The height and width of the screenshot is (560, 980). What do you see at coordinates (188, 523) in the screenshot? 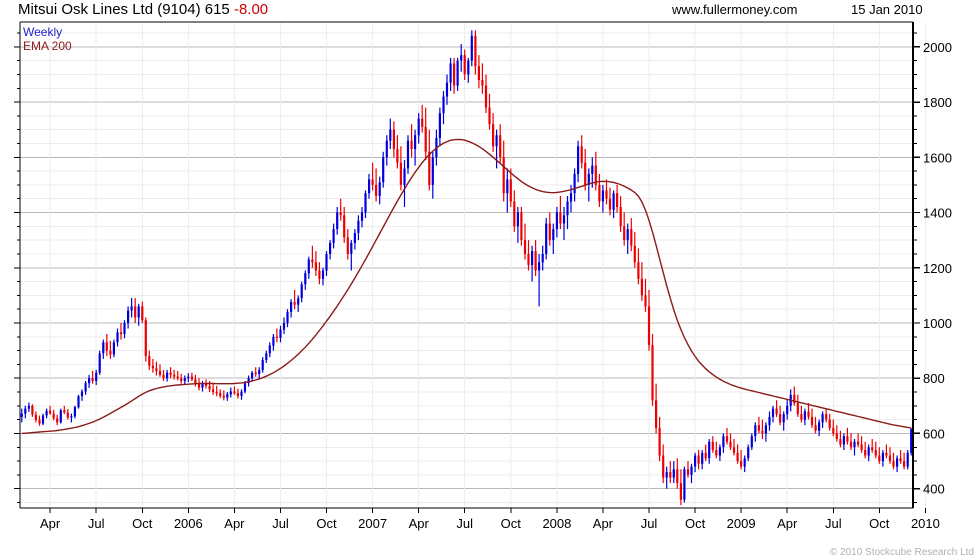
I see `x-tick-label: 2006` at bounding box center [188, 523].